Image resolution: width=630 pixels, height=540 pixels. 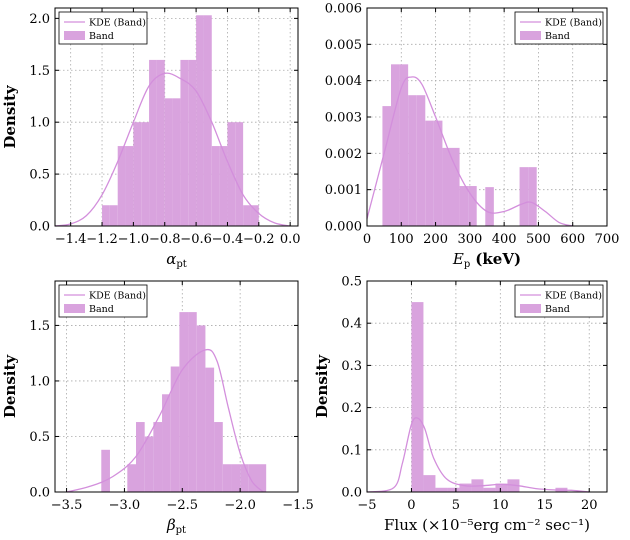 What do you see at coordinates (545, 505) in the screenshot?
I see `x-tick-label: 15` at bounding box center [545, 505].